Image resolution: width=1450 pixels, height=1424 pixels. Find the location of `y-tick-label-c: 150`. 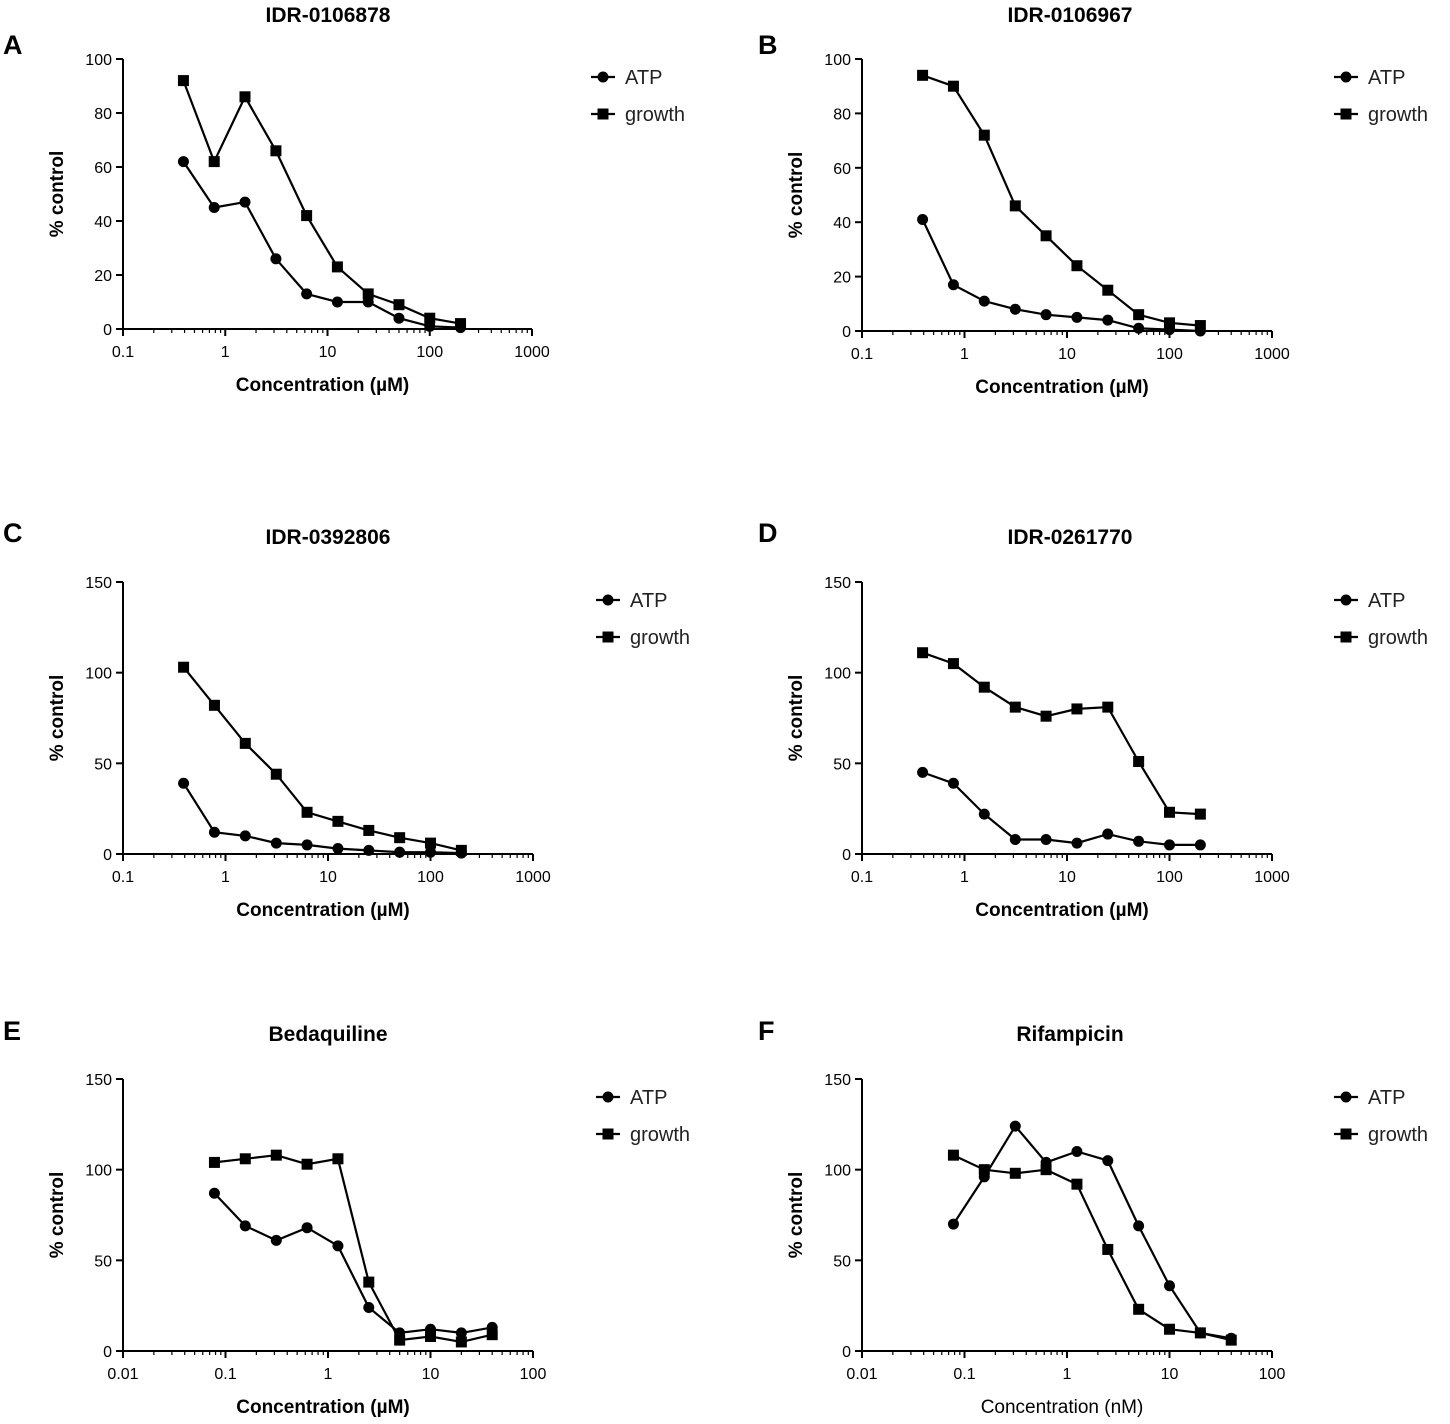

y-tick-label-c: 150 is located at coordinates (98, 583).